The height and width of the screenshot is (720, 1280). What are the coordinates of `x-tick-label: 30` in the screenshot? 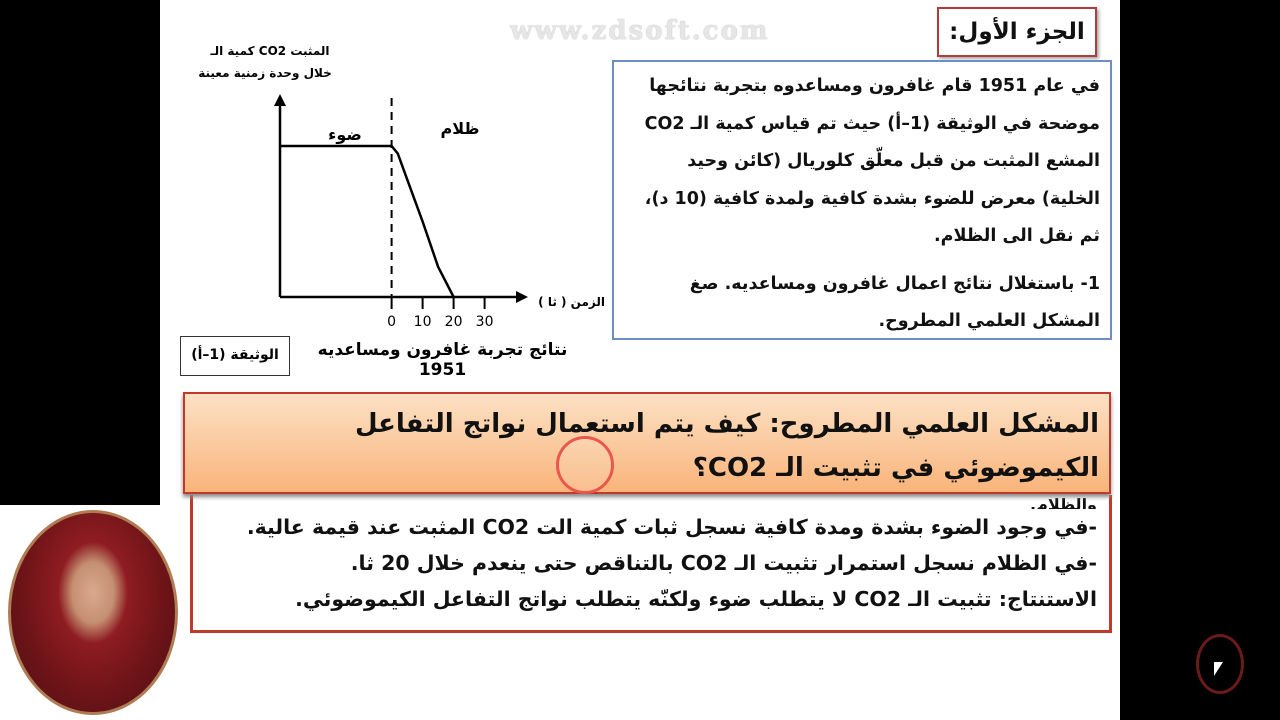 It's located at (485, 322).